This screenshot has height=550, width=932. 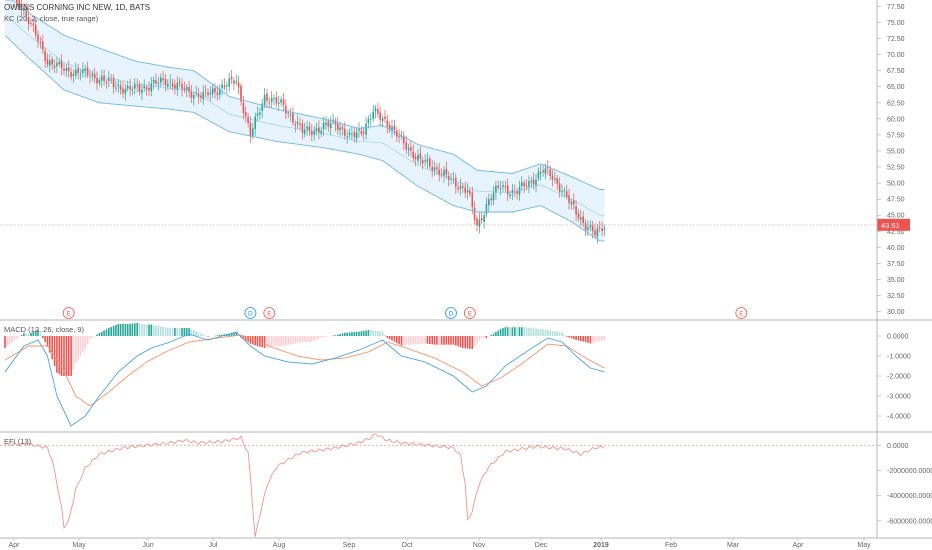 I want to click on time-tick-label: 2019, so click(x=601, y=545).